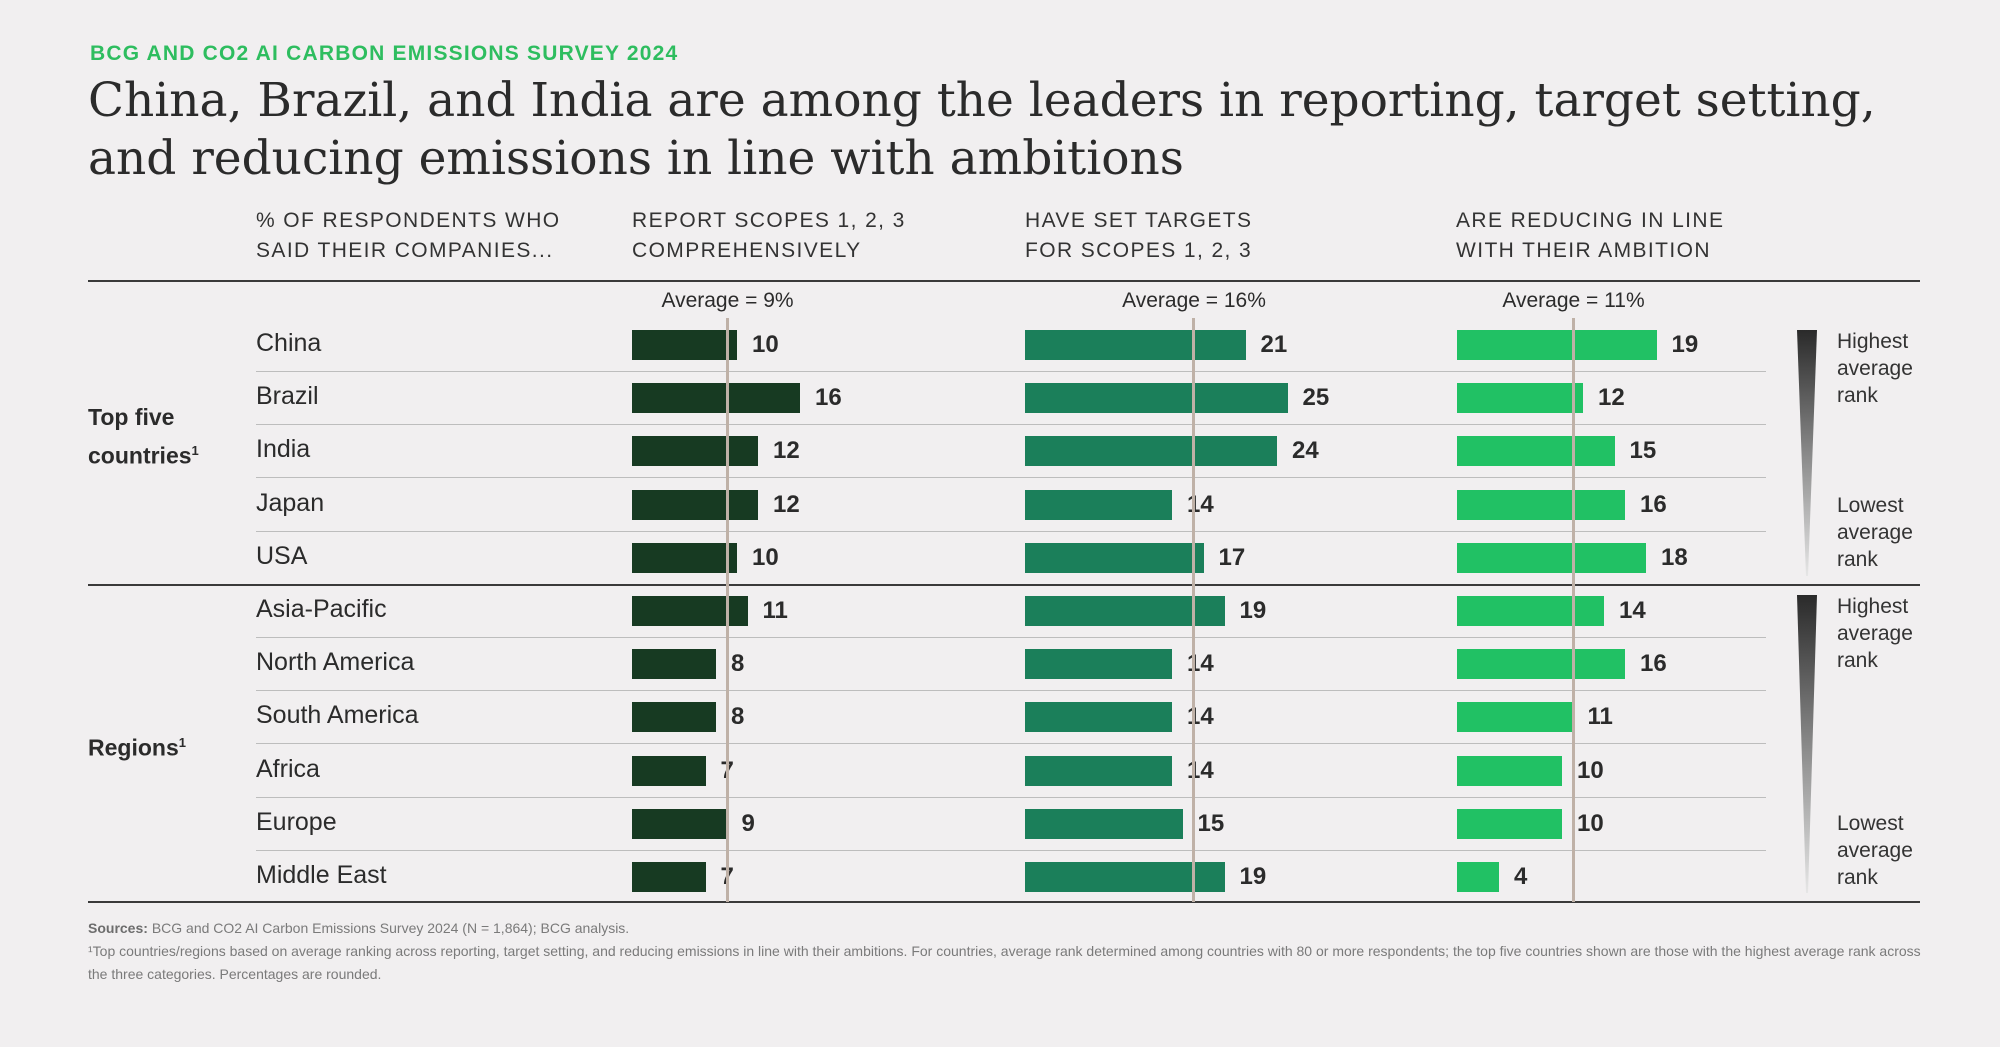 This screenshot has width=2000, height=1047. What do you see at coordinates (1139, 250) in the screenshot?
I see `column-header-line-2: FOR SCOPES 1, 2, 3` at bounding box center [1139, 250].